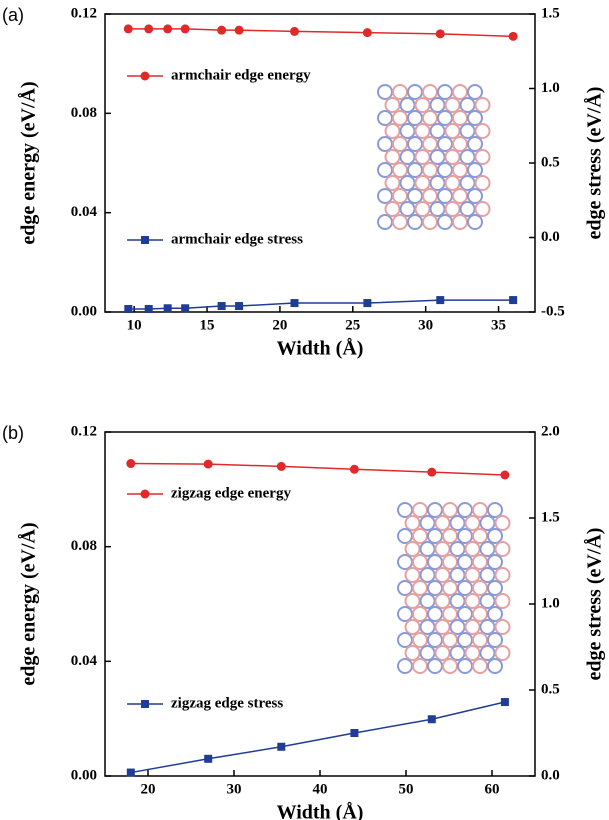 This screenshot has height=820, width=609. Describe the element at coordinates (594, 163) in the screenshot. I see `y2-axis-label: edge stress (eV/Å)` at that location.